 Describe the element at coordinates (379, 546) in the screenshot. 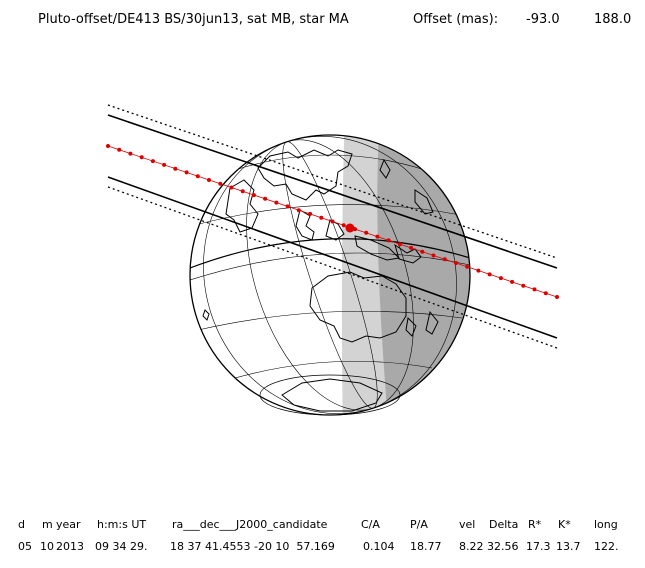

I see `value-ca: 0.104` at that location.